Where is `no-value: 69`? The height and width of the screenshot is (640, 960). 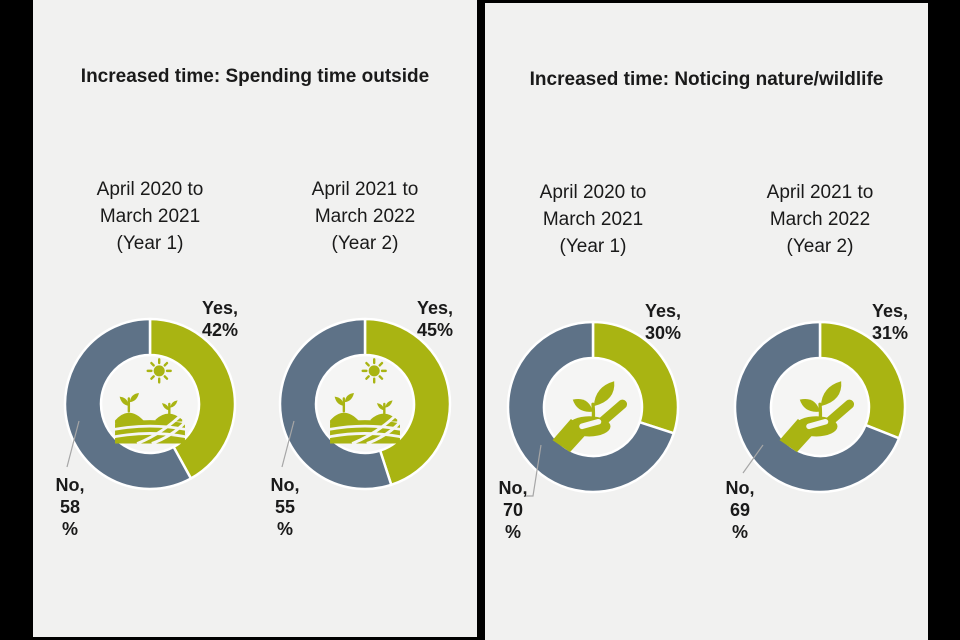
no-value: 69 is located at coordinates (740, 510).